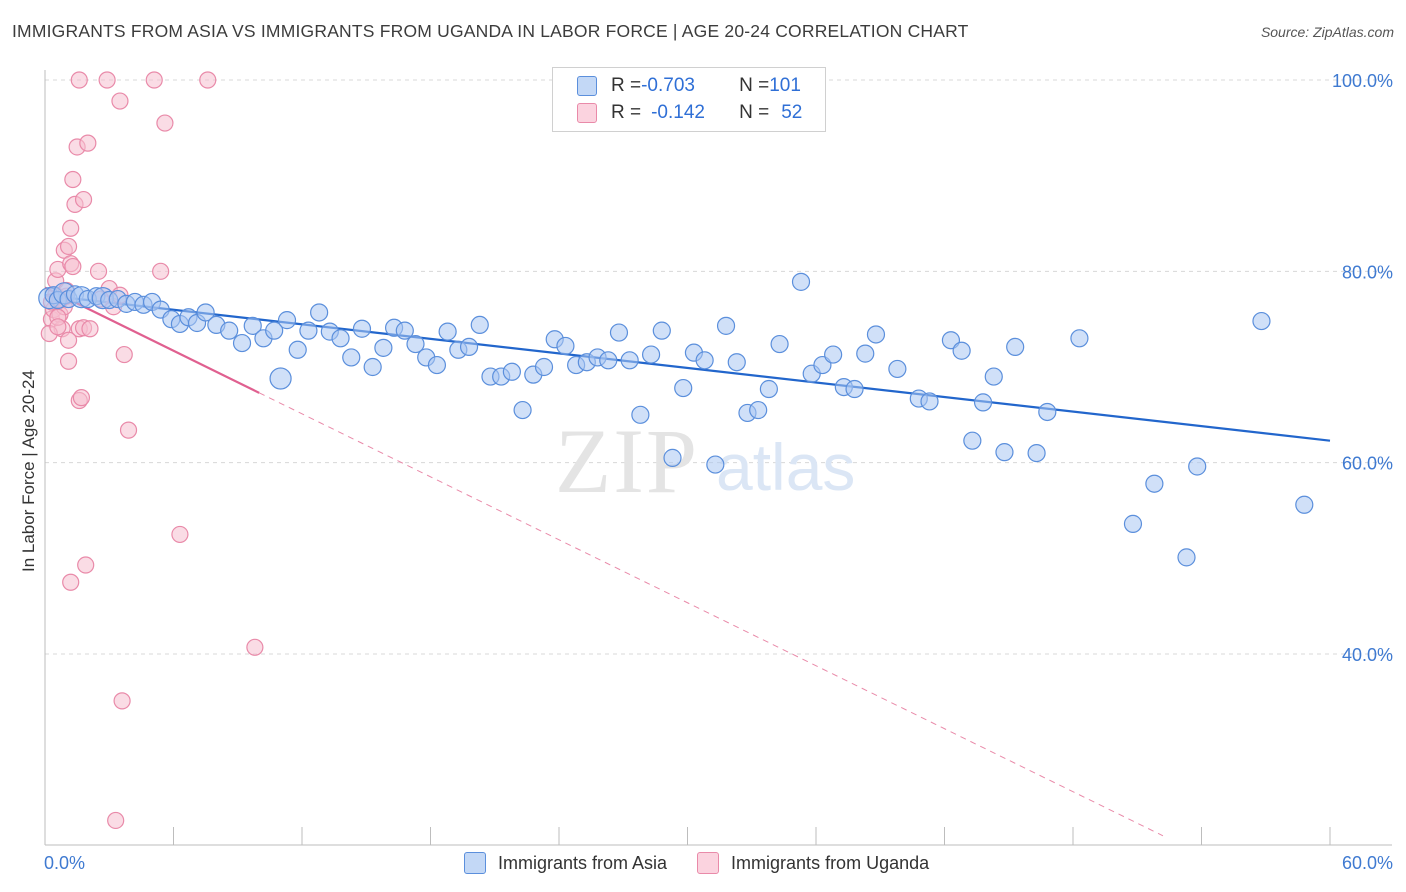 This screenshot has width=1406, height=892. I want to click on legend-uganda-n-value: 52, so click(792, 112).